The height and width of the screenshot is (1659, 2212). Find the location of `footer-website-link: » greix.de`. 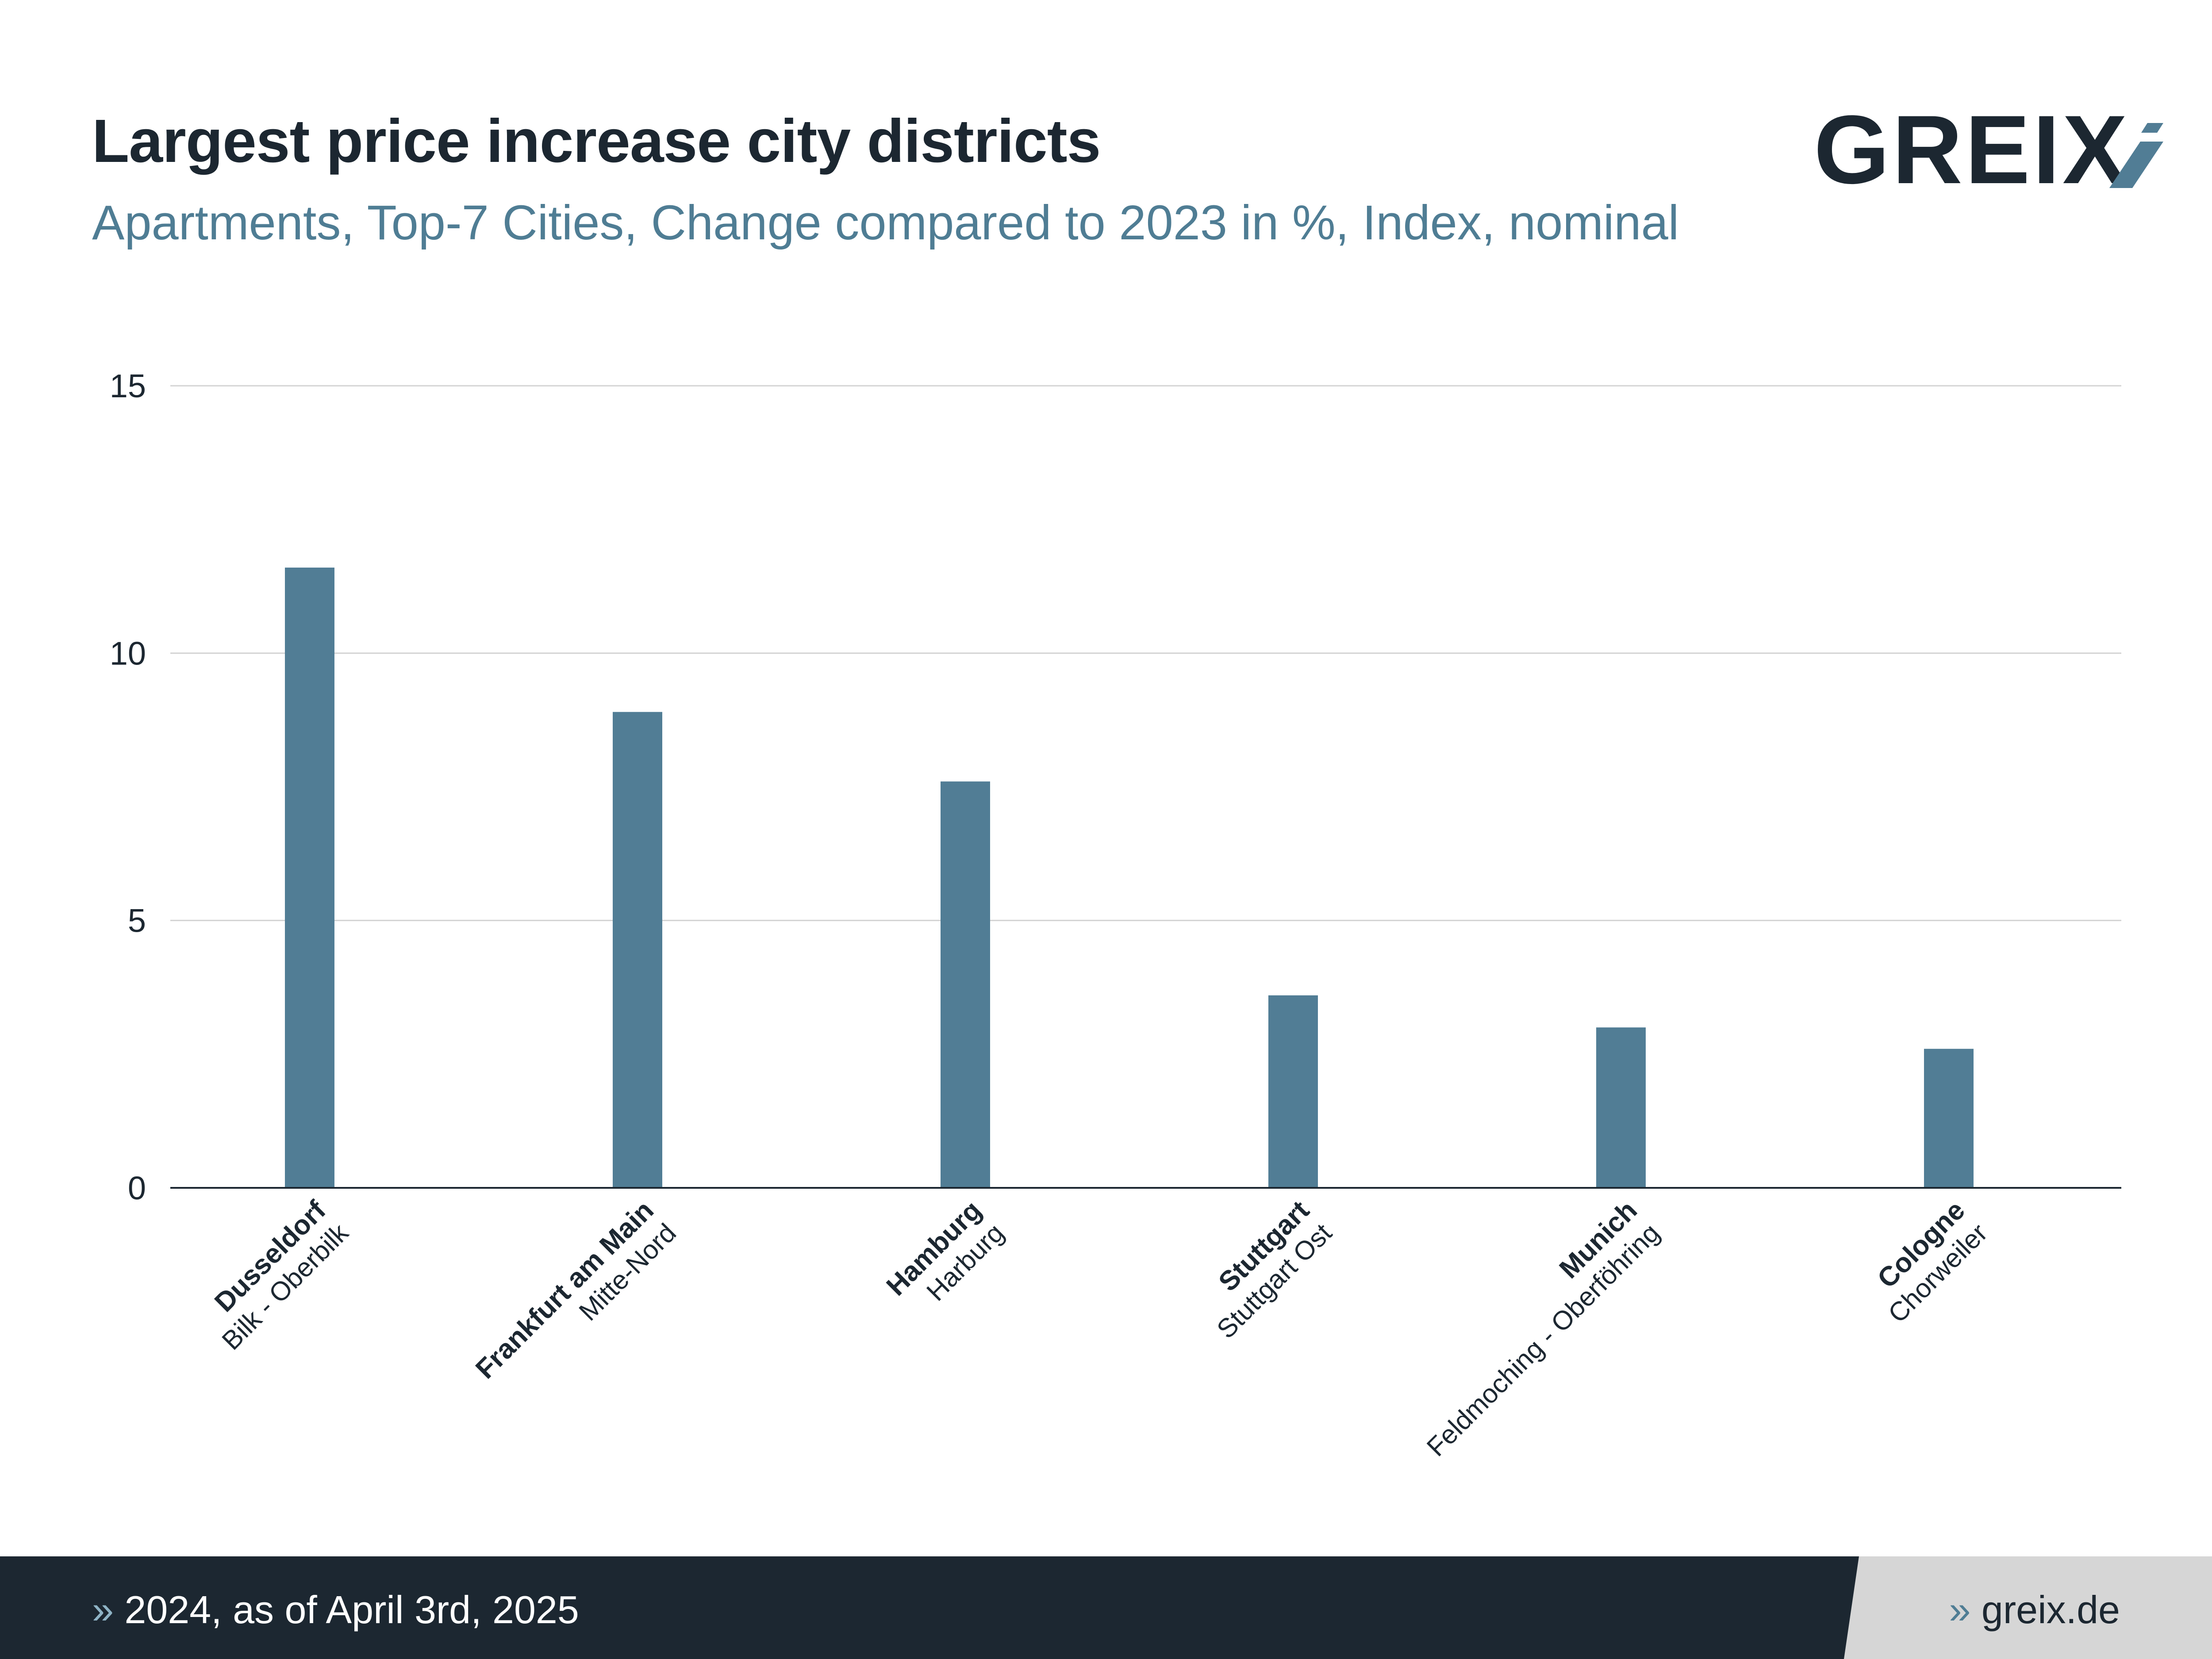

footer-website-link: » greix.de is located at coordinates (2035, 1610).